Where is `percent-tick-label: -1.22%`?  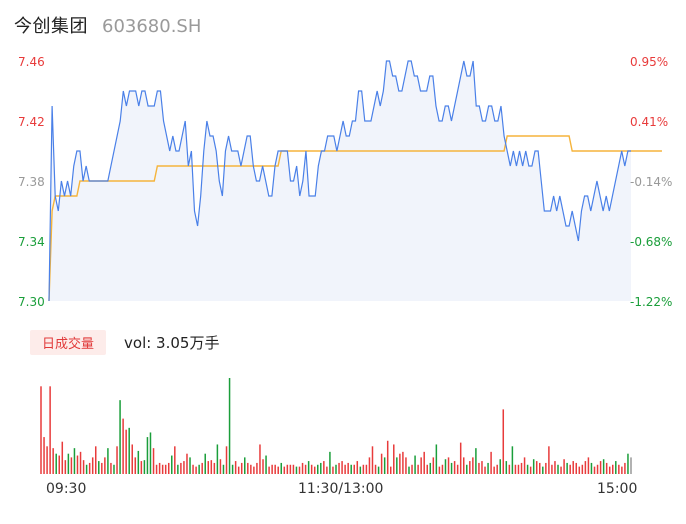 percent-tick-label: -1.22% is located at coordinates (651, 302).